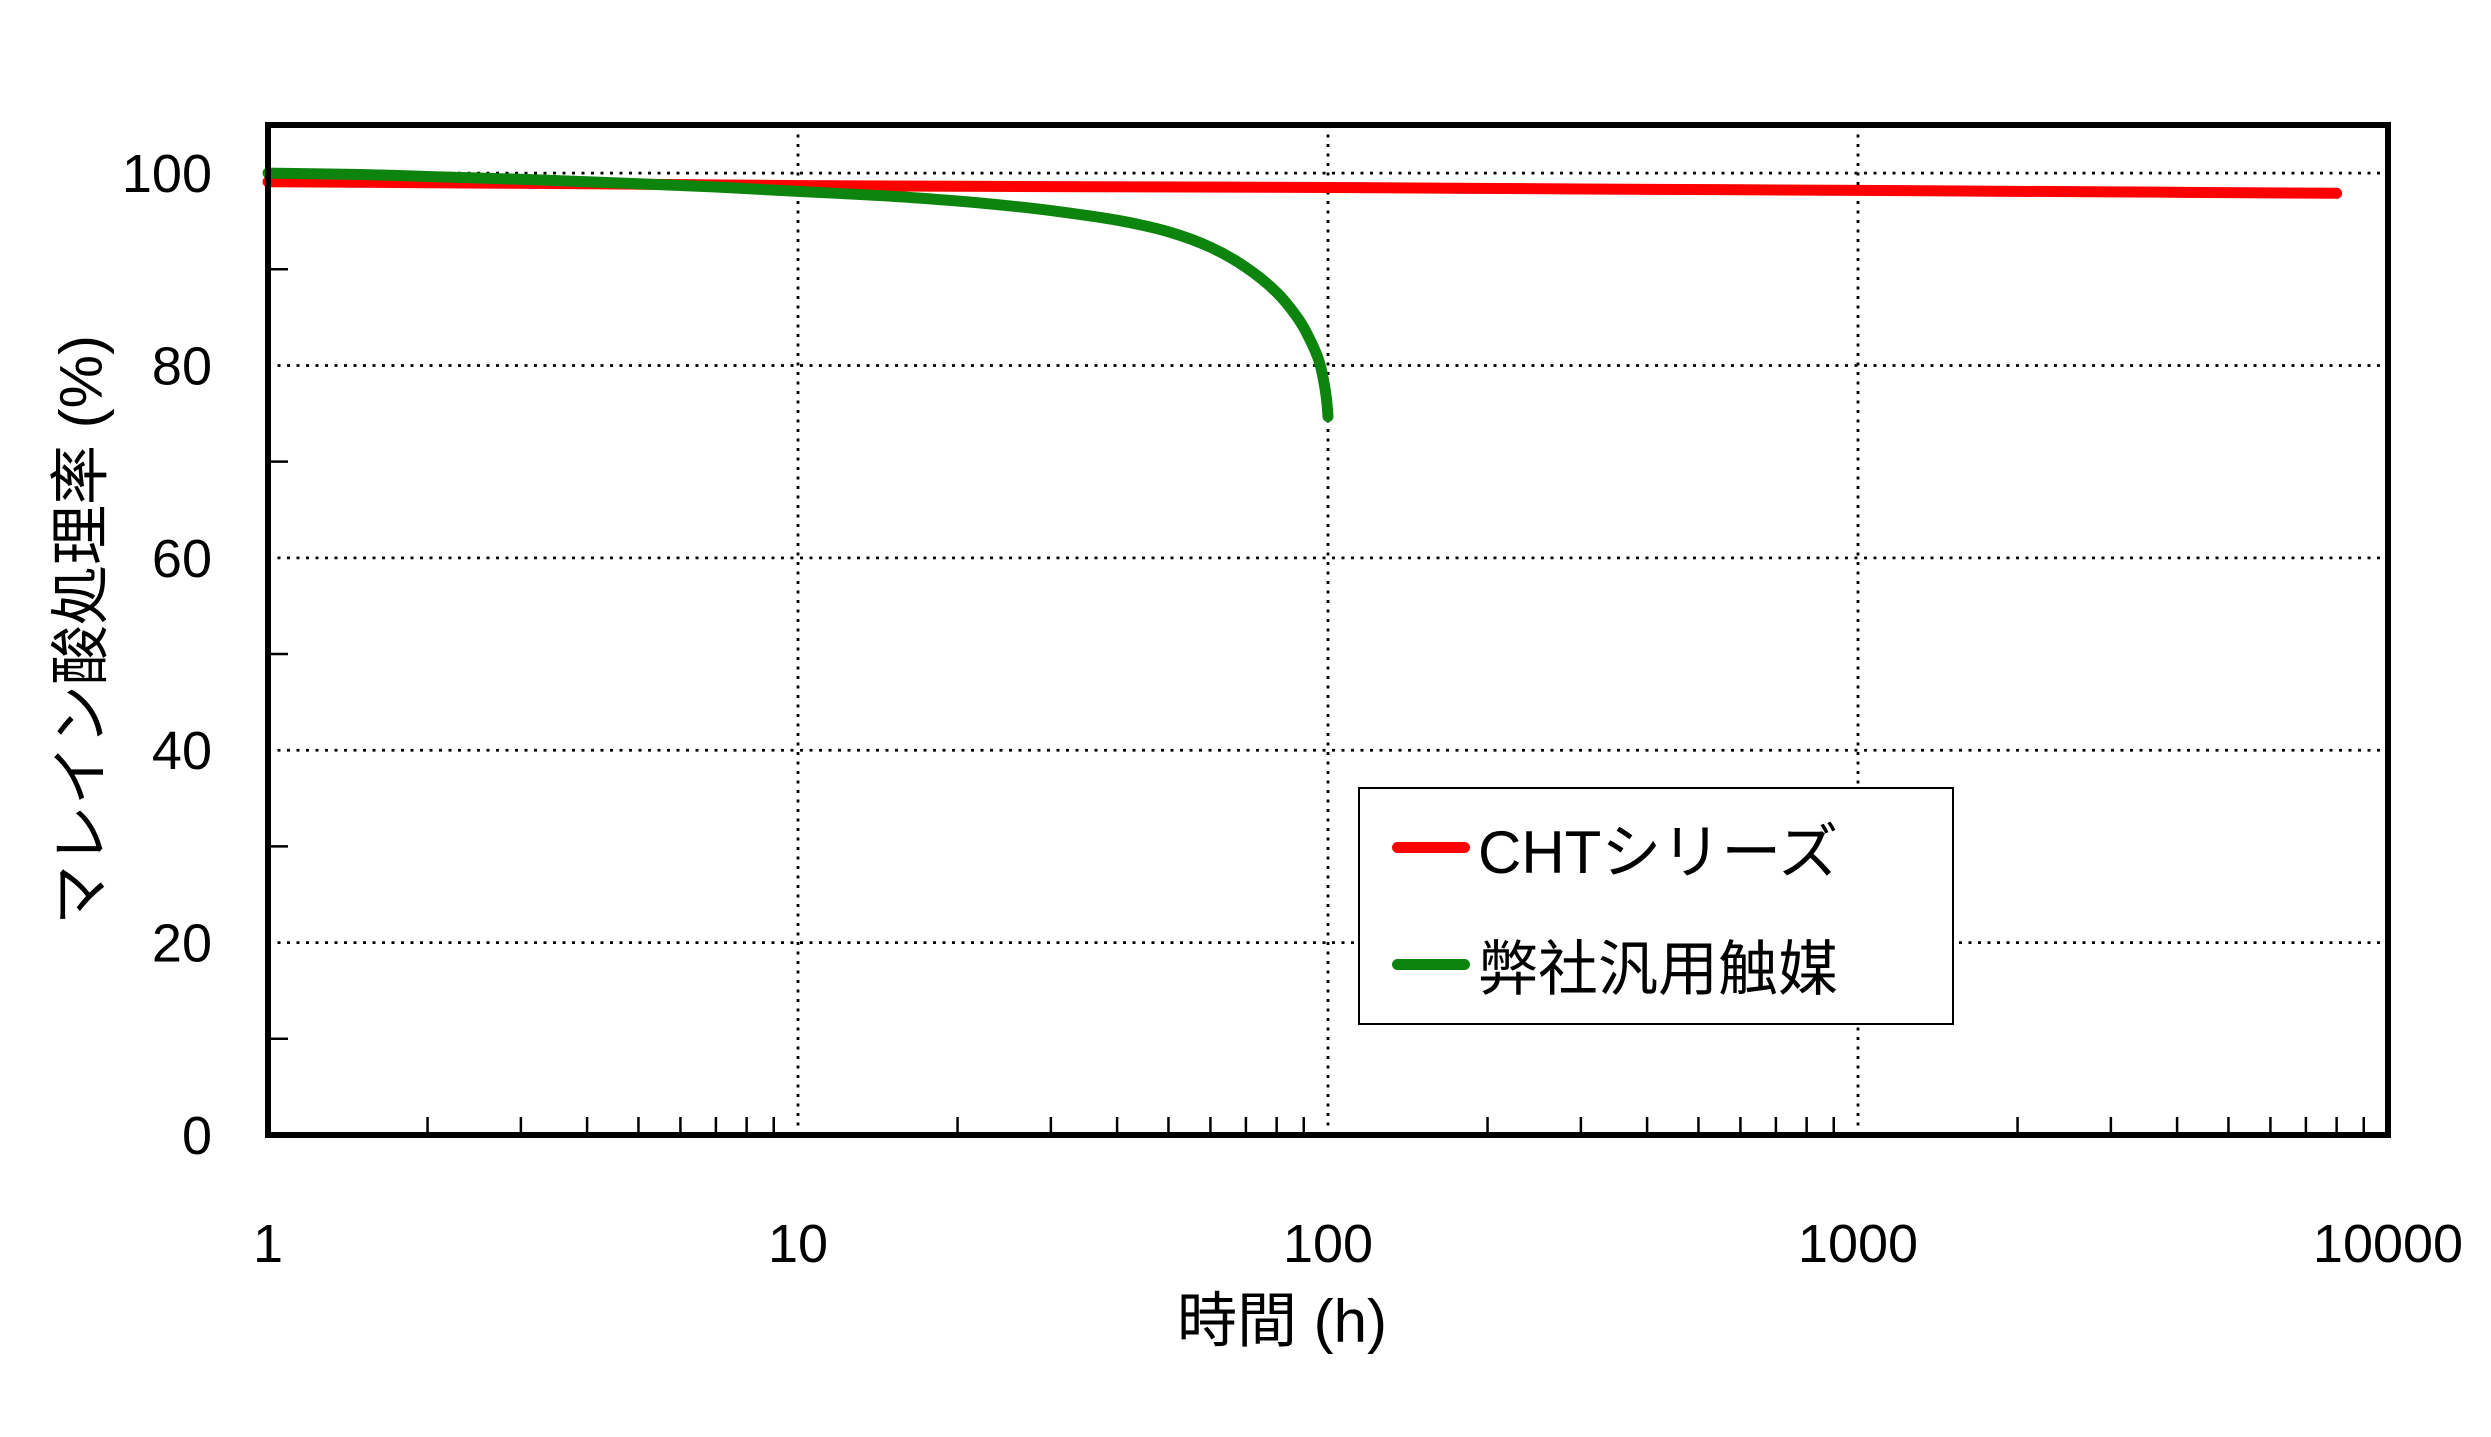 The width and height of the screenshot is (2491, 1437). I want to click on legend-label-cht-series: CHTシリーズ, so click(1658, 852).